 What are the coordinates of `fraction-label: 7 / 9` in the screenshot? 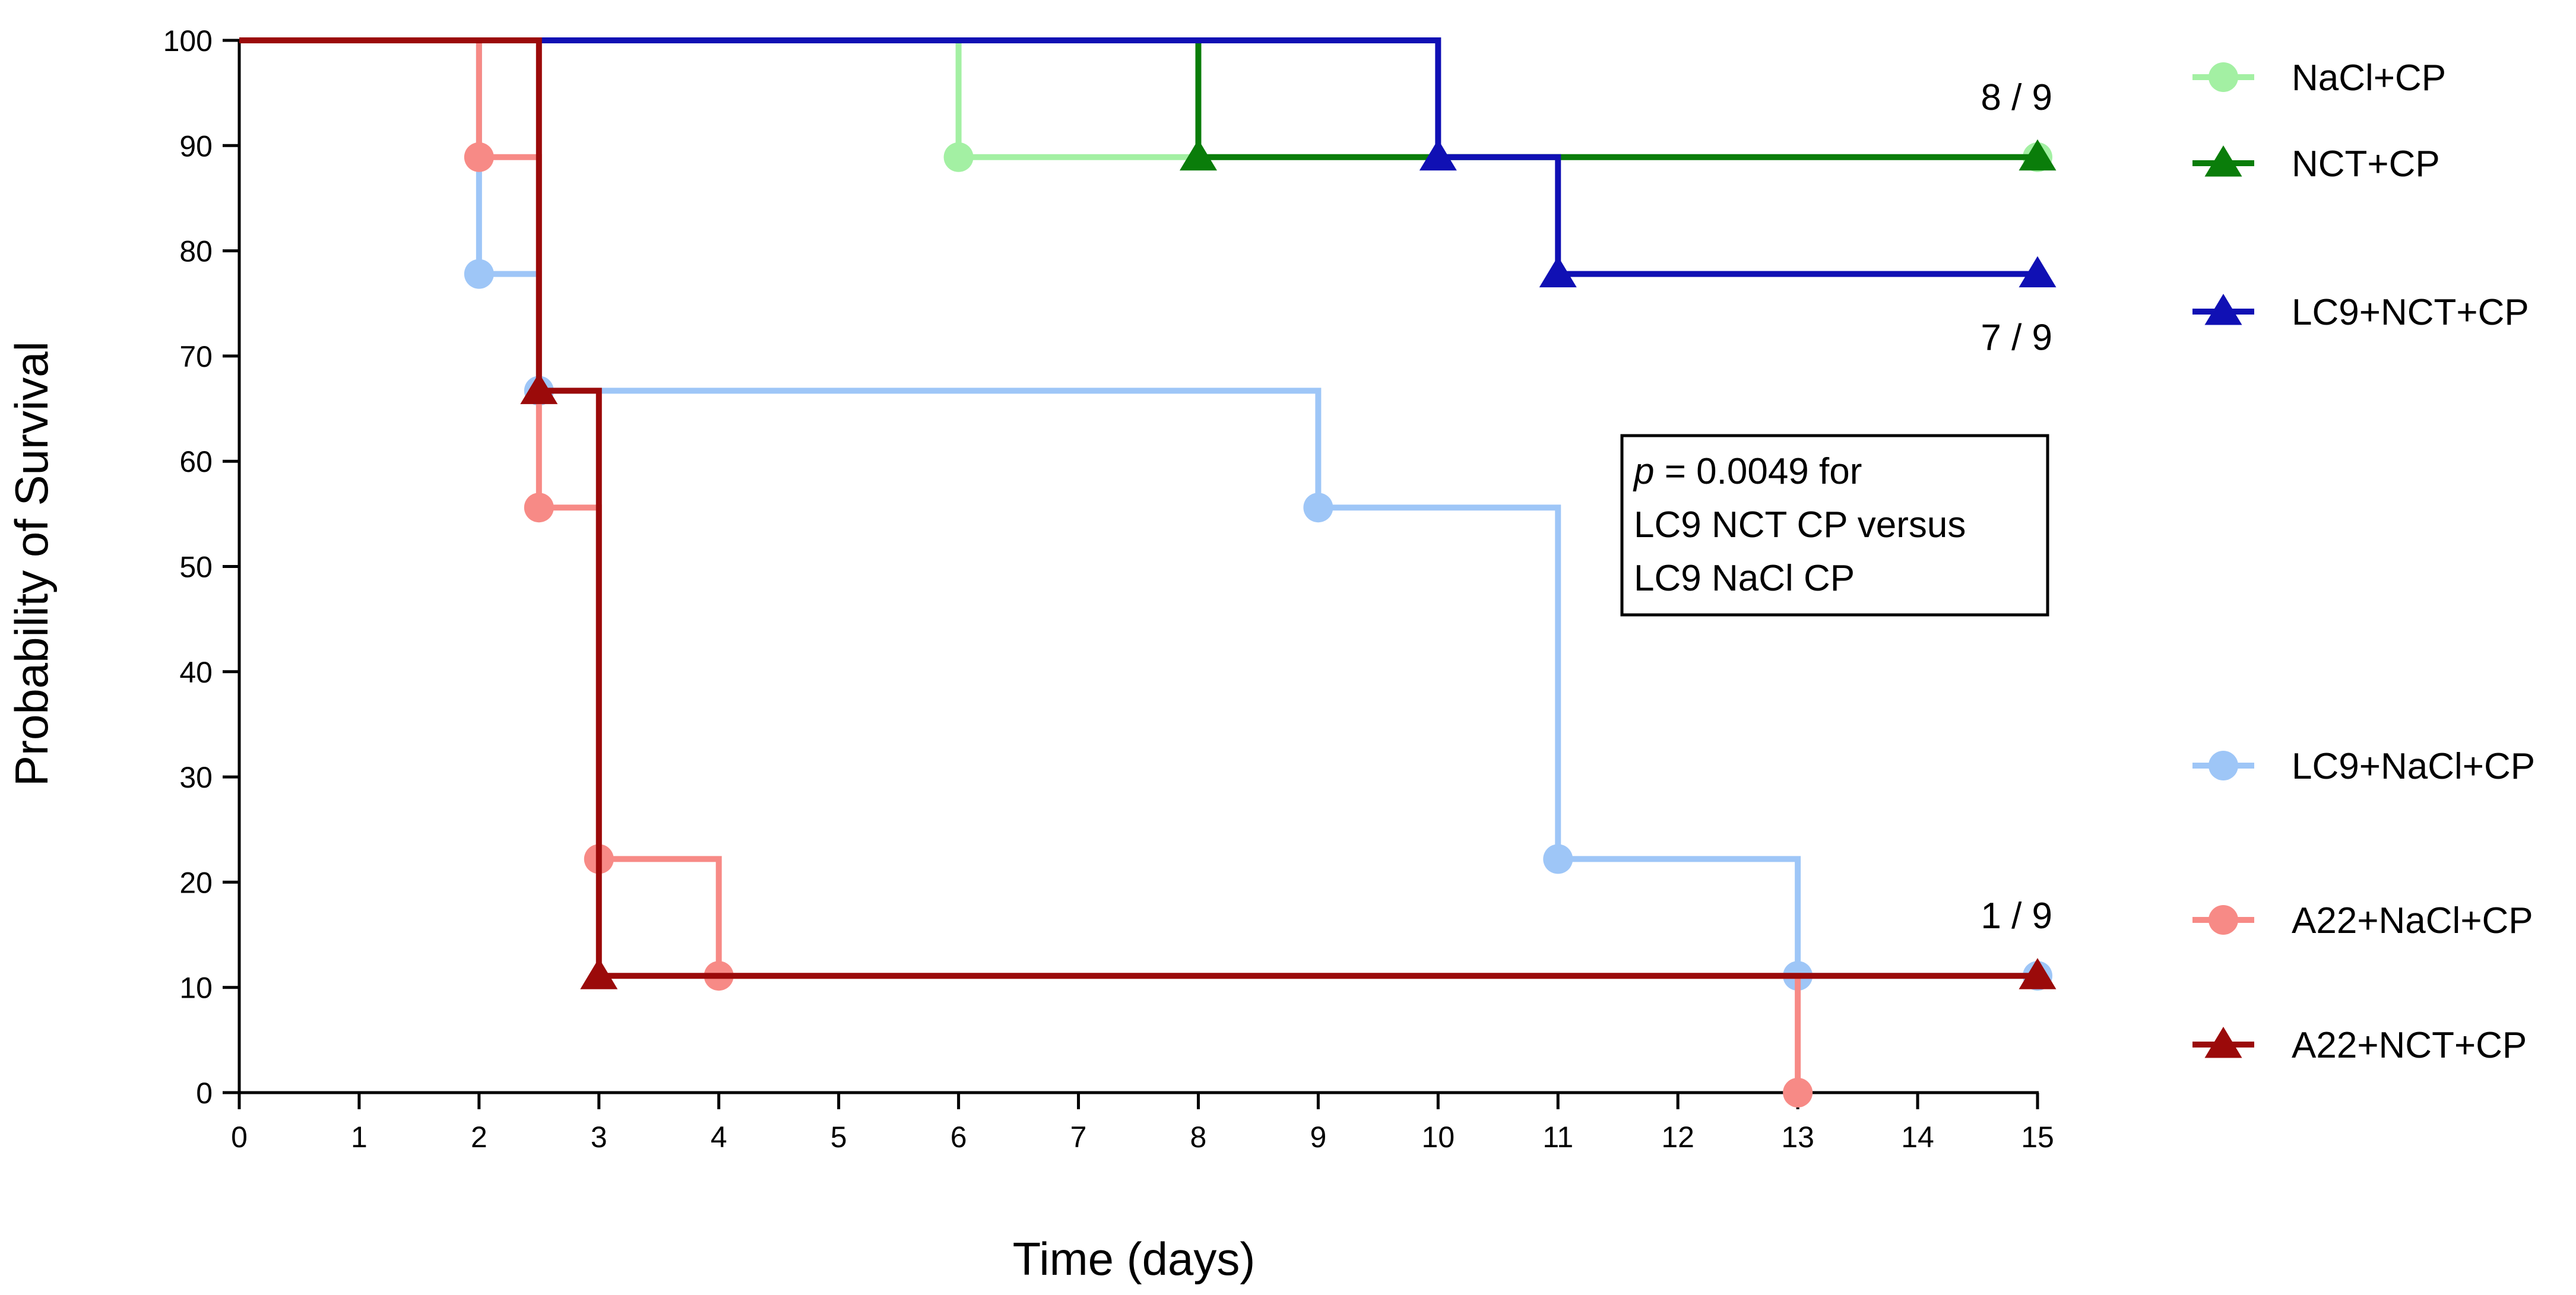 It's located at (2017, 338).